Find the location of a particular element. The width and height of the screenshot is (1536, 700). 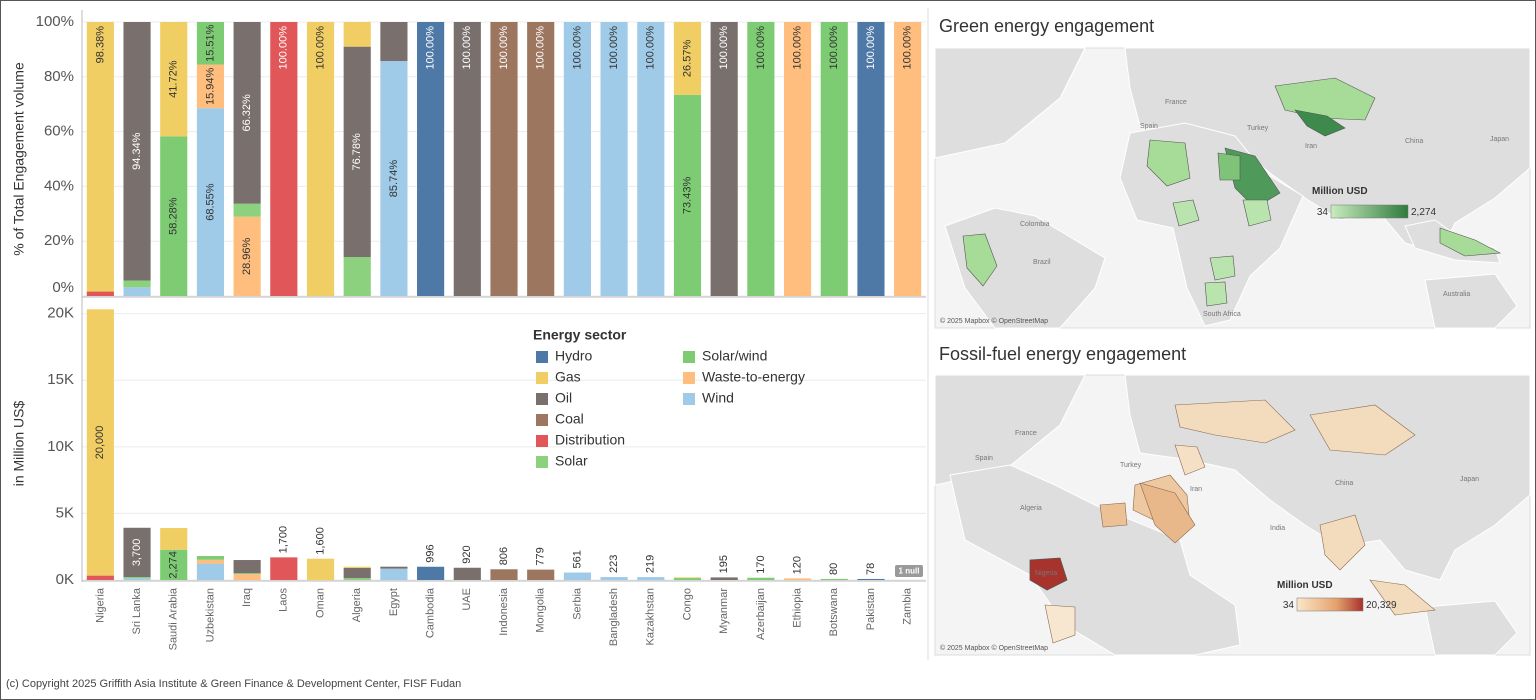

y-tick-label: 5K is located at coordinates (65, 512).